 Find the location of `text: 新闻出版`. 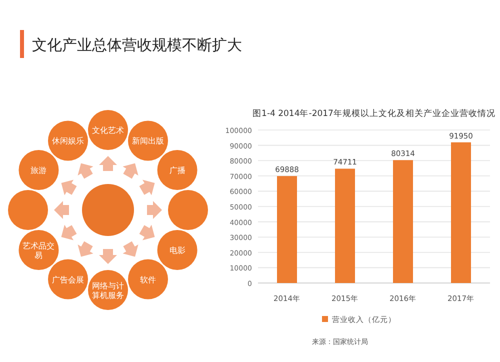

text: 新闻出版 is located at coordinates (148, 141).